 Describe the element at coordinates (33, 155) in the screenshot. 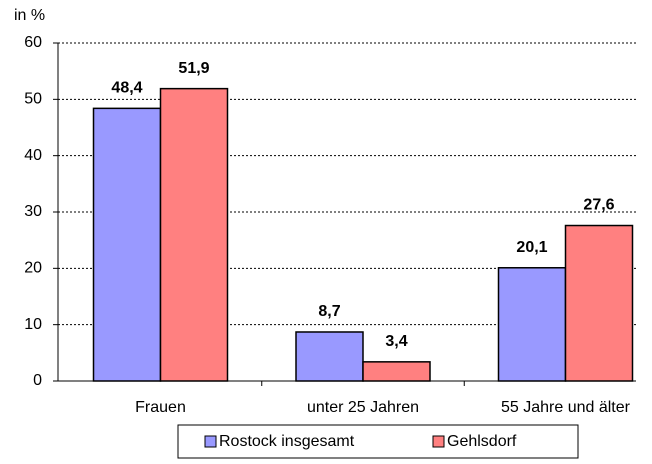

I see `y-tick-label: 40` at that location.